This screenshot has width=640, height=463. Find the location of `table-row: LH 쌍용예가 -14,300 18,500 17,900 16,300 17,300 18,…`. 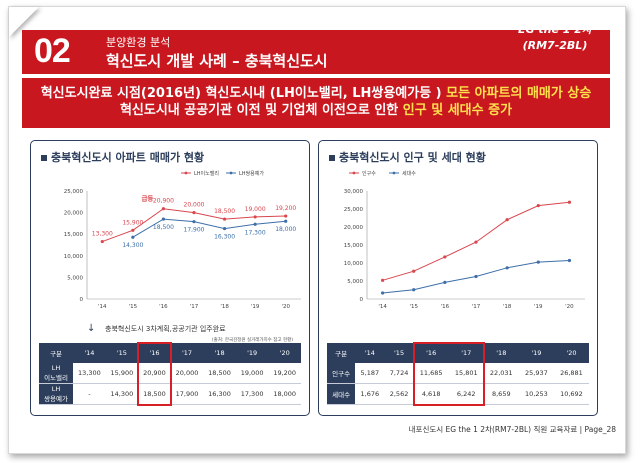

table-row: LH 쌍용예가 -14,300 18,500 17,900 16,300 17,300 18,… is located at coordinates (170, 394).